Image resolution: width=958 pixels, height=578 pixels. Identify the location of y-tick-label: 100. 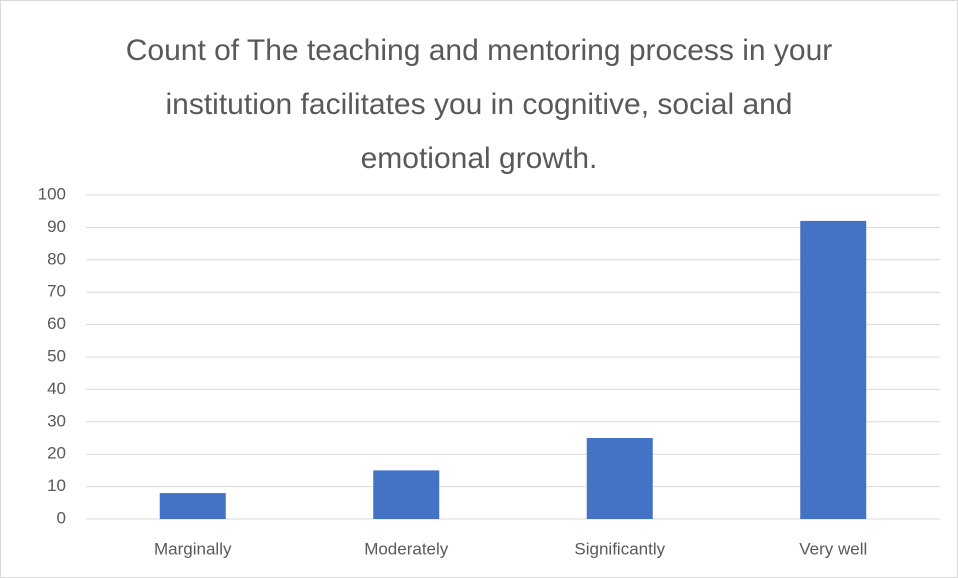
(52, 193).